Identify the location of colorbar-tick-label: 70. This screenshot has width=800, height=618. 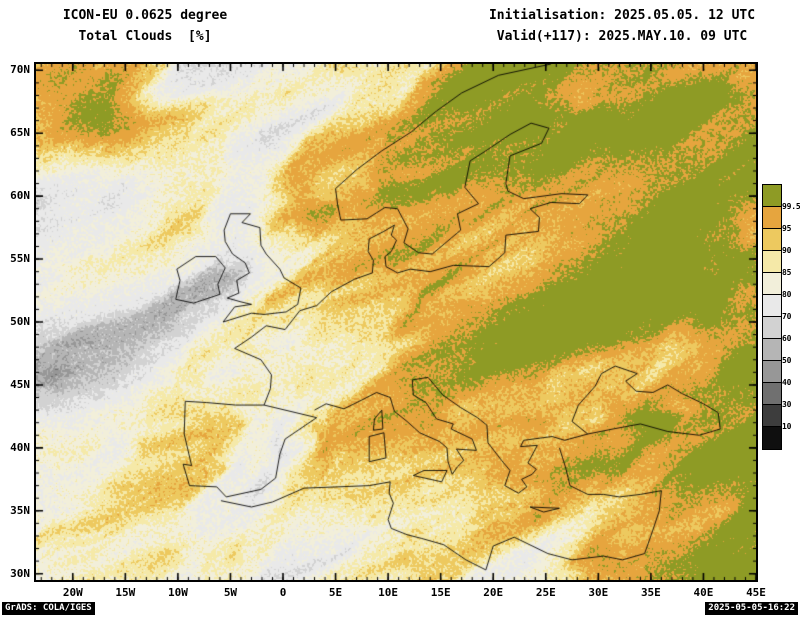
(787, 316).